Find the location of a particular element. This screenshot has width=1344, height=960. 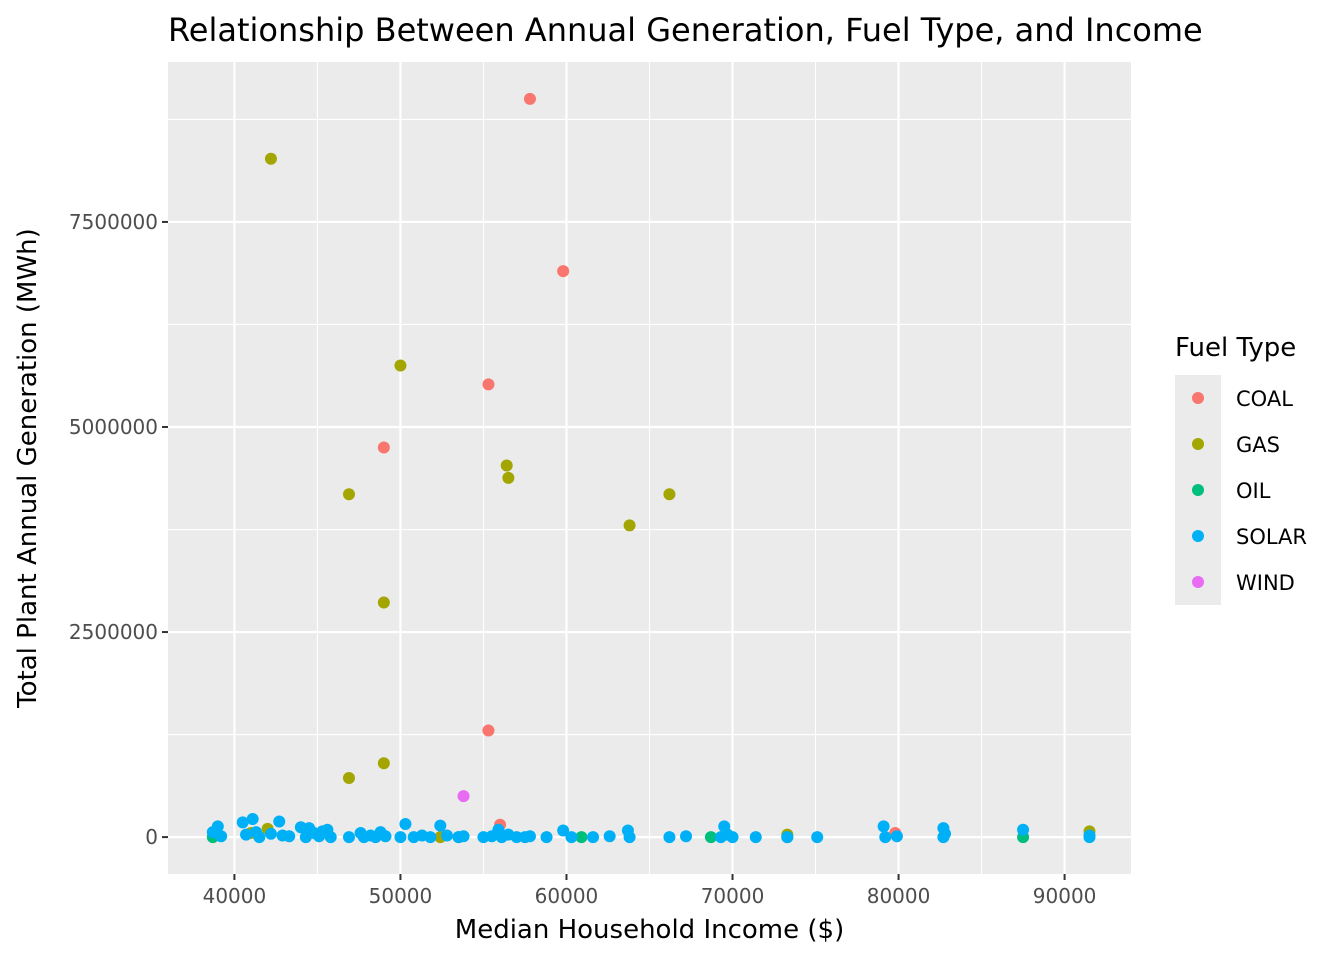

legend-label-solar: SOLAR is located at coordinates (1271, 537).